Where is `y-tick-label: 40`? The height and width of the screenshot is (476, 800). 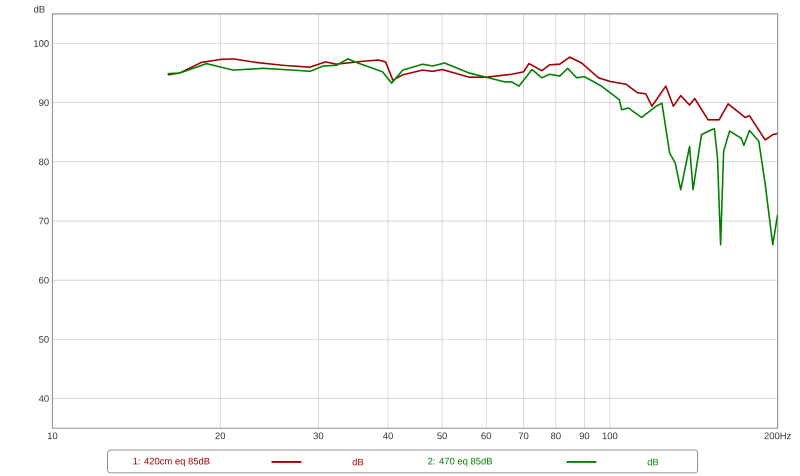
y-tick-label: 40 is located at coordinates (43, 398).